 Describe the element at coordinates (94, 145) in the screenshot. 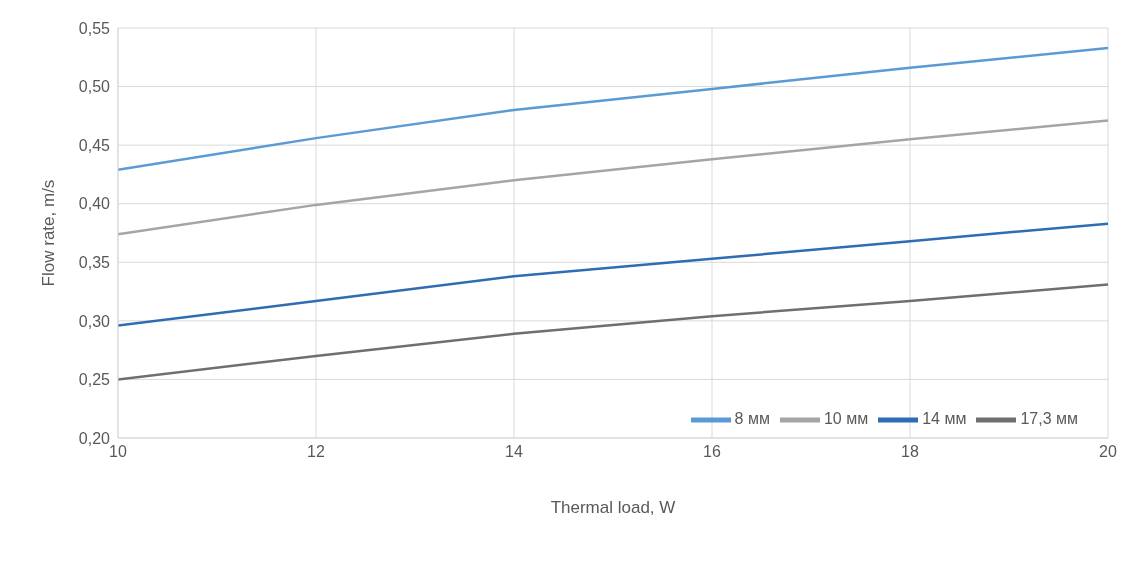

I see `y-tick-label: 0,45` at that location.